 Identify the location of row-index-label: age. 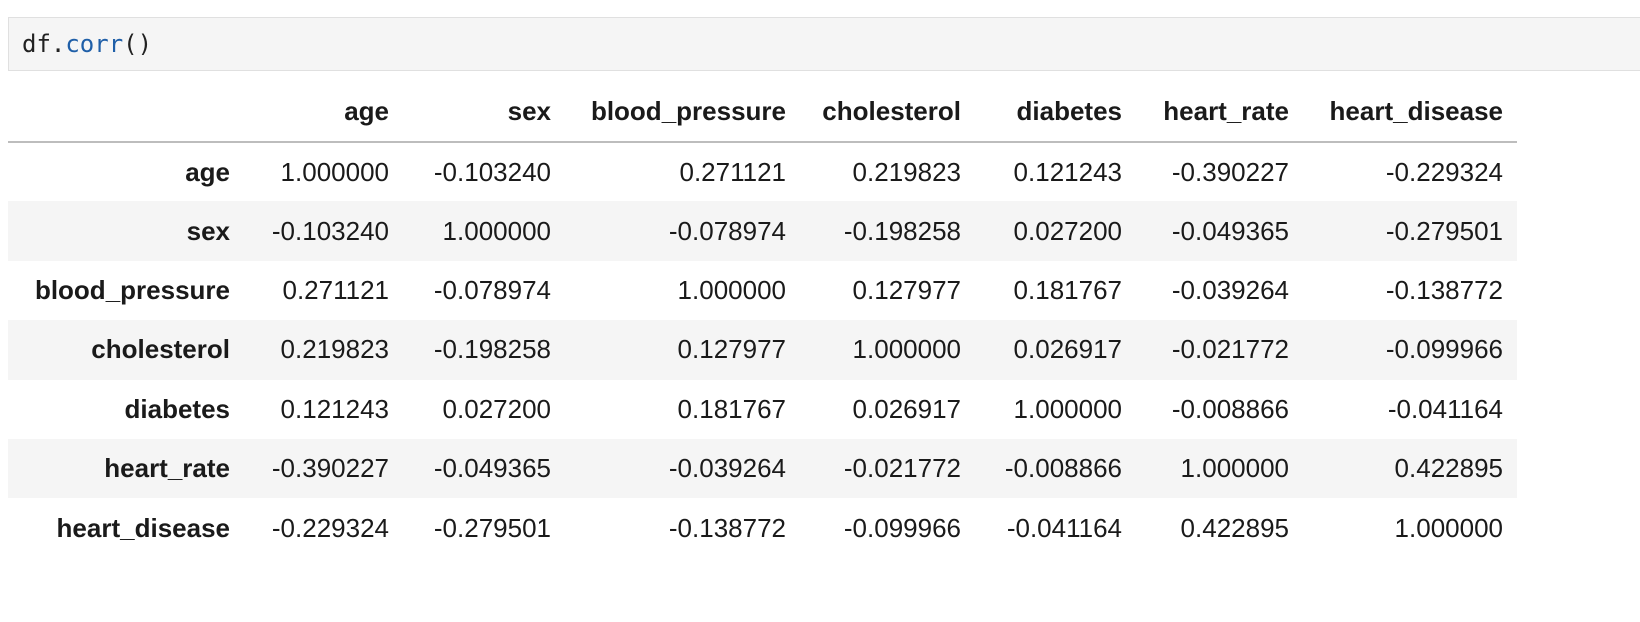
(207, 171).